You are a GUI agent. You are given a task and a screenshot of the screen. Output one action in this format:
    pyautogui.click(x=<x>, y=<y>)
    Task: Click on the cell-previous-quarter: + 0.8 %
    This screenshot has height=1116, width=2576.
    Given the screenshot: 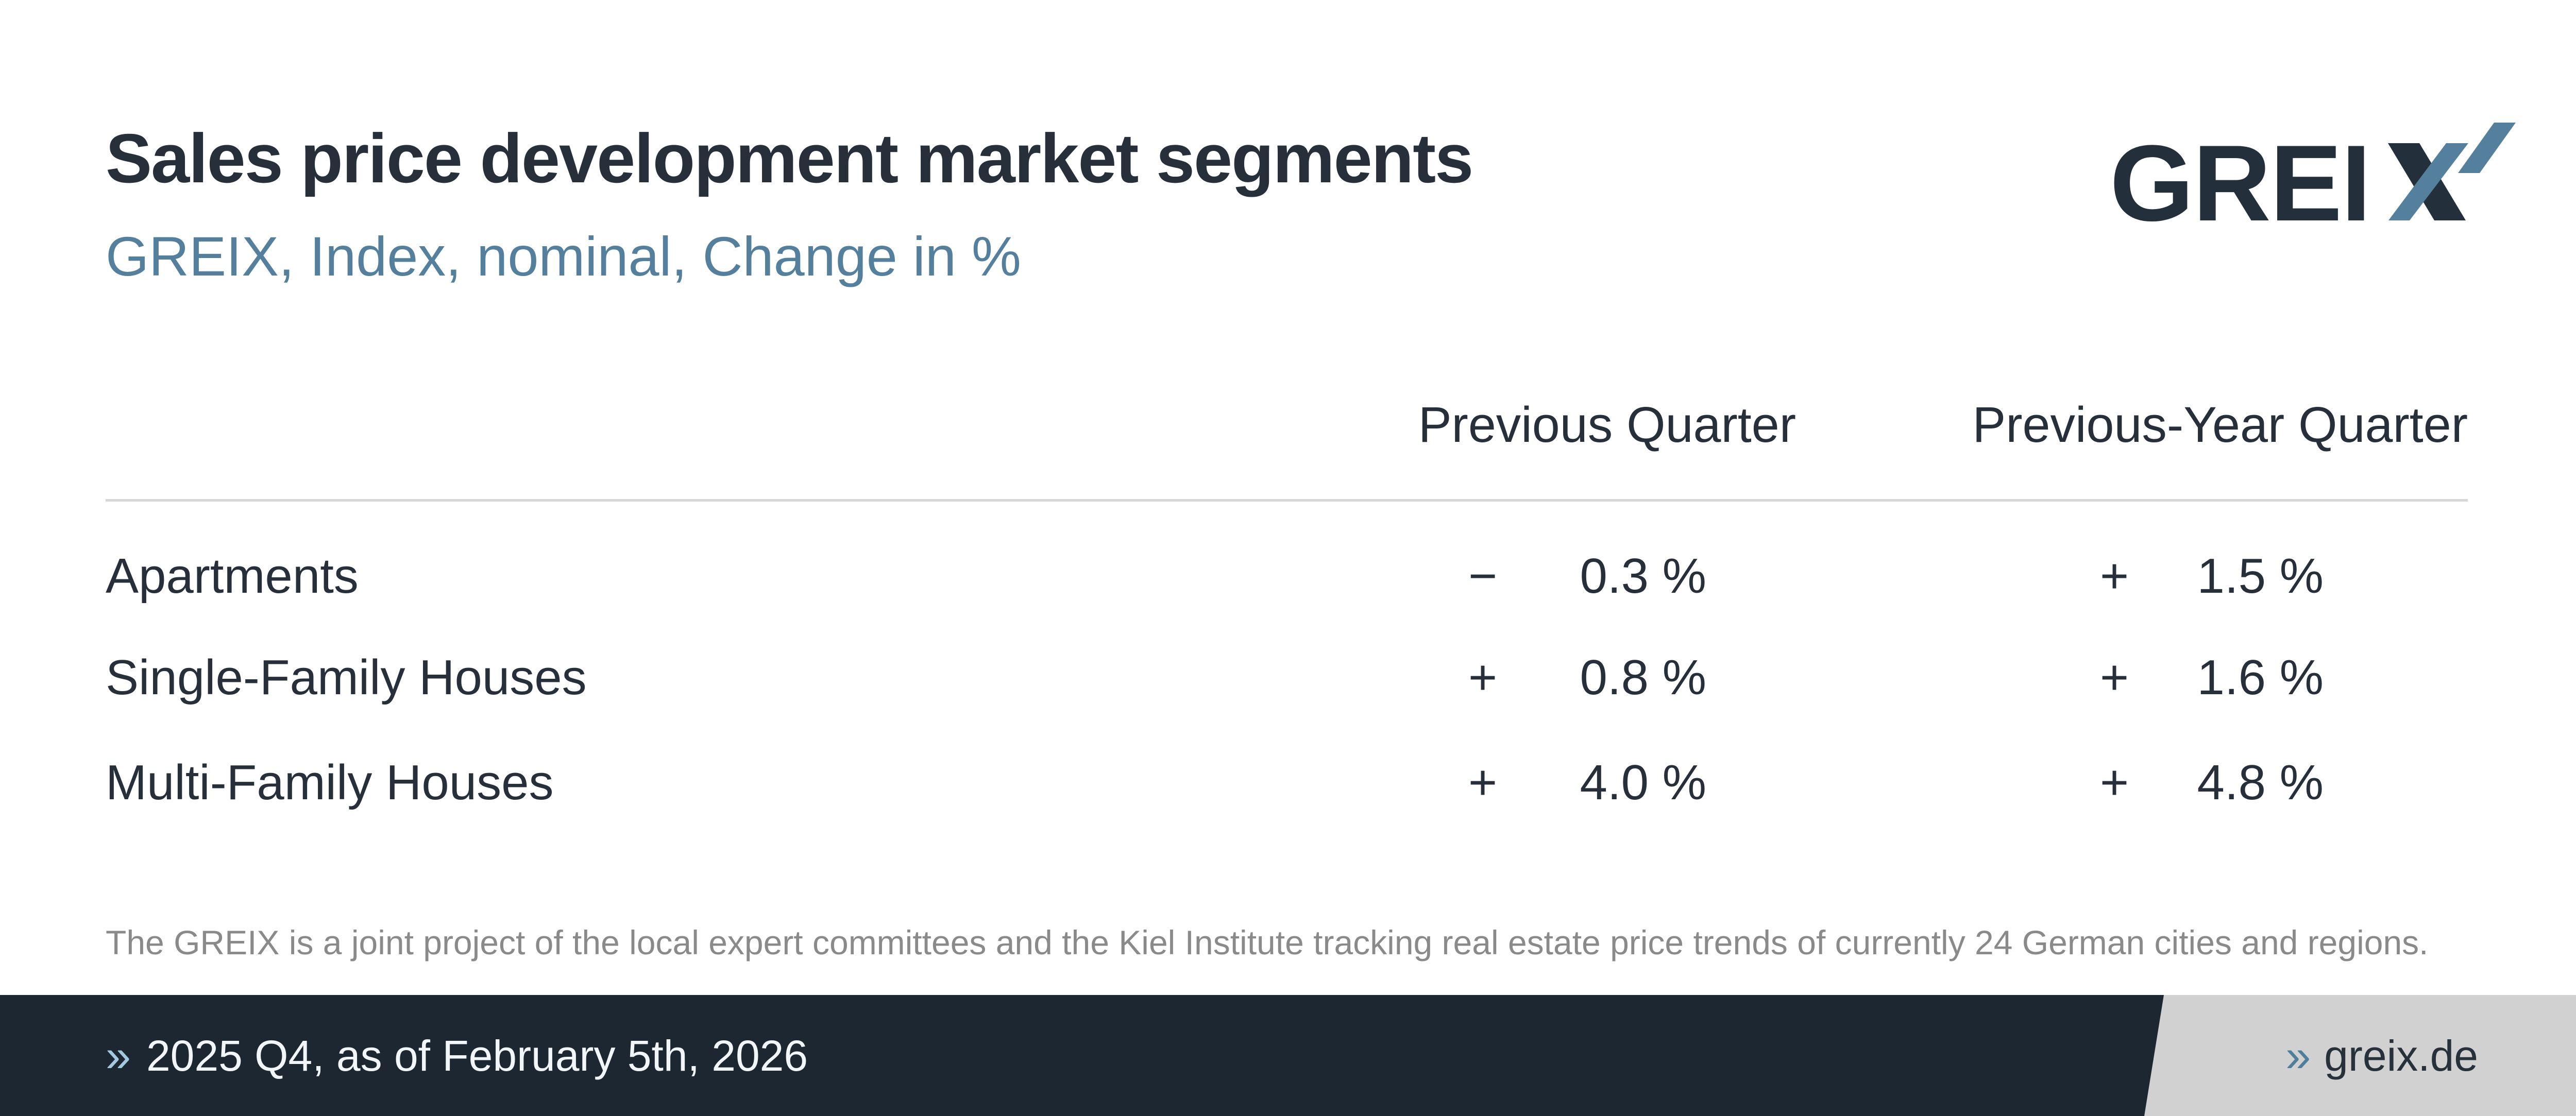 What is the action you would take?
    pyautogui.click(x=1587, y=677)
    